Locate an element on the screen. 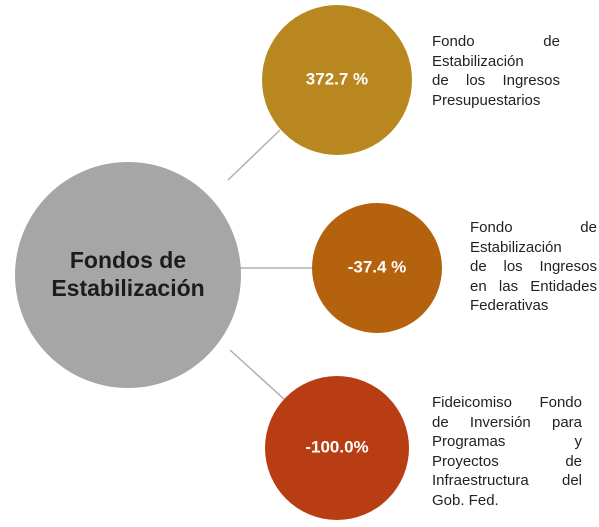 The width and height of the screenshot is (599, 527). node-label: -100.0% is located at coordinates (336, 446).